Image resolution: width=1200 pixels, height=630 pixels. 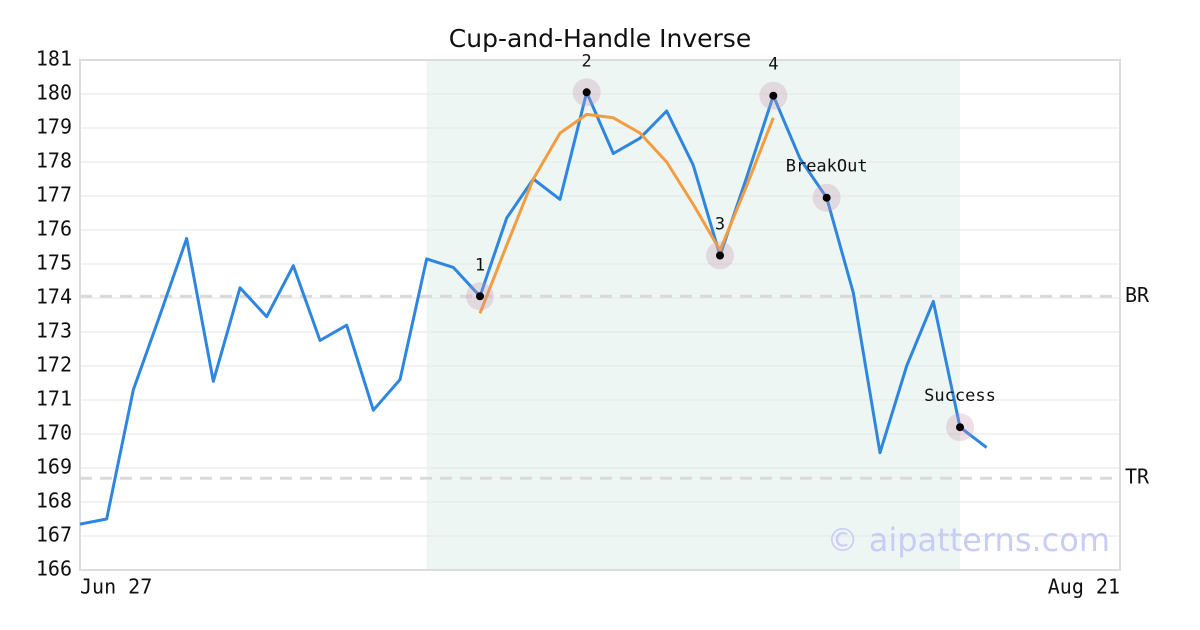 I want to click on y-tick-label: 175, so click(x=54, y=263).